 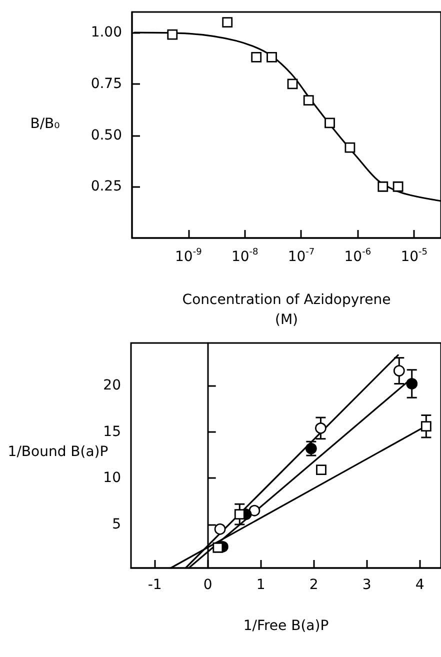 What do you see at coordinates (58, 452) in the screenshot?
I see `y-axis-title: 1/Bound B(a)P` at bounding box center [58, 452].